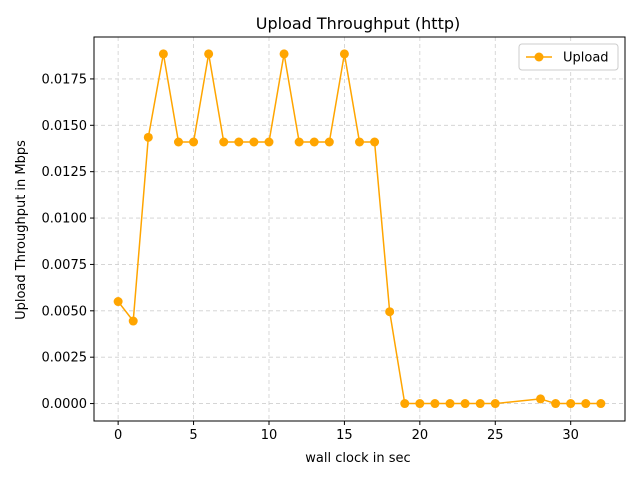 Image resolution: width=640 pixels, height=480 pixels. What do you see at coordinates (65, 172) in the screenshot?
I see `y-tick-label: 0.0125` at bounding box center [65, 172].